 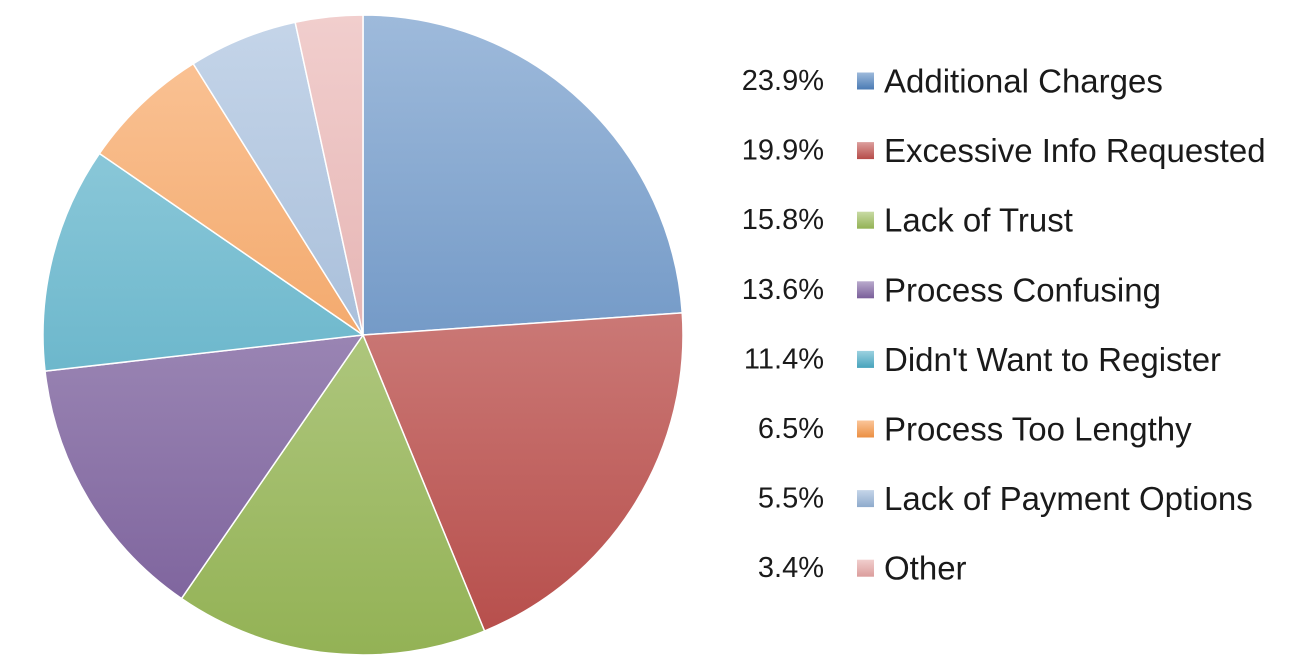 What do you see at coordinates (1075, 150) in the screenshot?
I see `legend-label-excessive-info-requested: Excessive Info Requested` at bounding box center [1075, 150].